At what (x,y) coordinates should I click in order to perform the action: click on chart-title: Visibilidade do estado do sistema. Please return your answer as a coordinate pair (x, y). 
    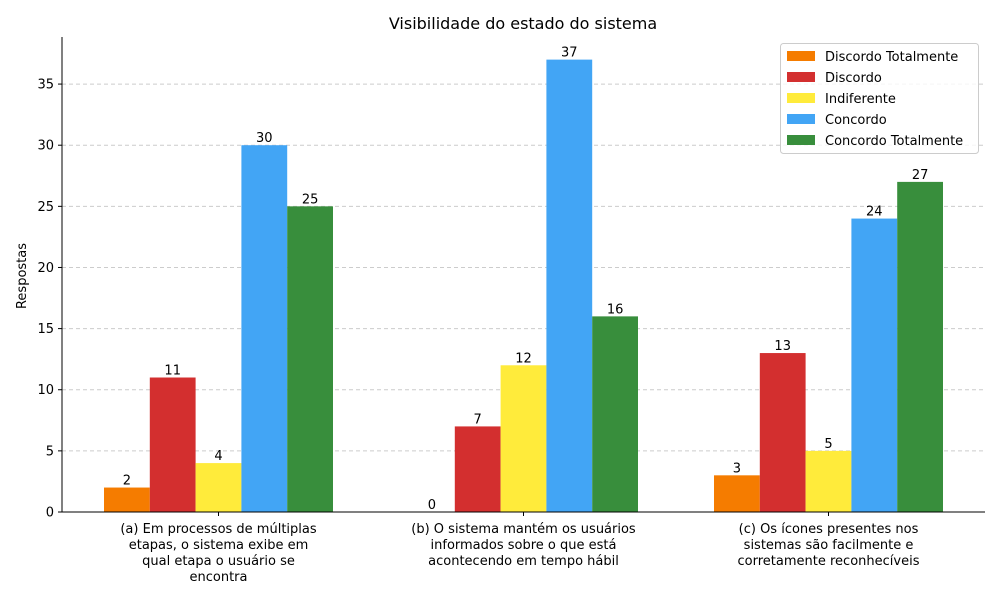
    Looking at the image, I should click on (523, 23).